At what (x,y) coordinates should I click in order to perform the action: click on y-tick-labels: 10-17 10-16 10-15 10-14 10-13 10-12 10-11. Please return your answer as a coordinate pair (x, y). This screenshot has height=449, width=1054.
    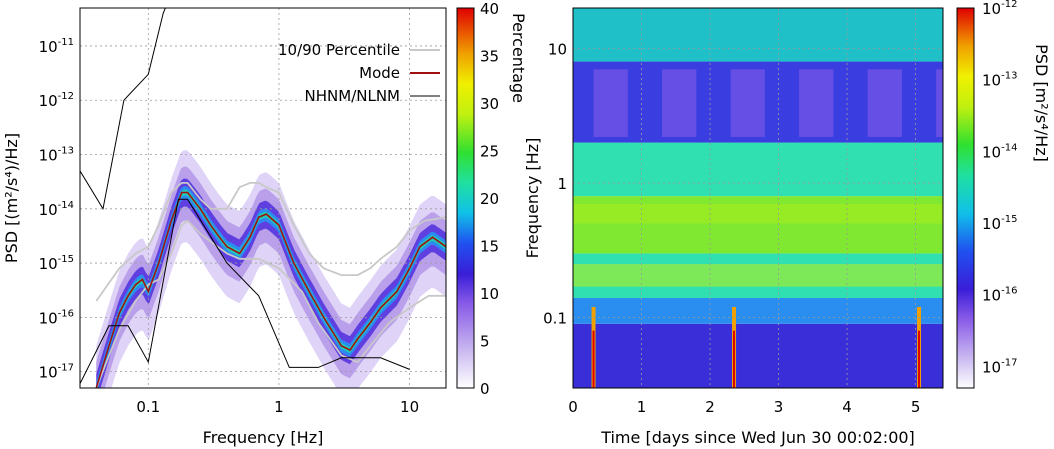
    Looking at the image, I should click on (56, 209).